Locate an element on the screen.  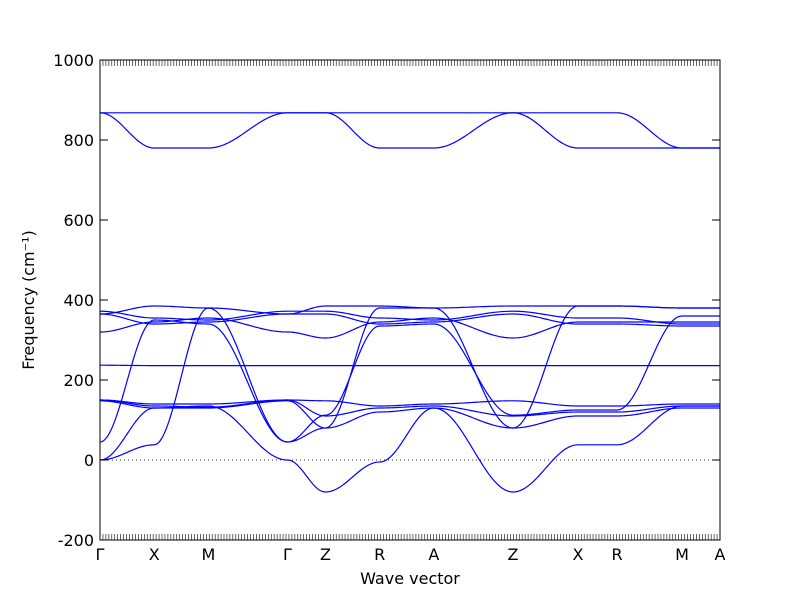
y-tick-label: -200 is located at coordinates (76, 540).